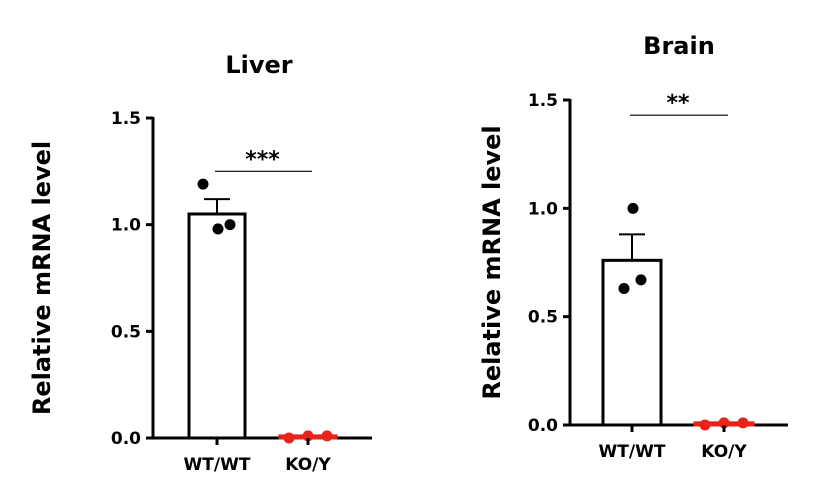  What do you see at coordinates (262, 159) in the screenshot?
I see `significance-label: ***` at bounding box center [262, 159].